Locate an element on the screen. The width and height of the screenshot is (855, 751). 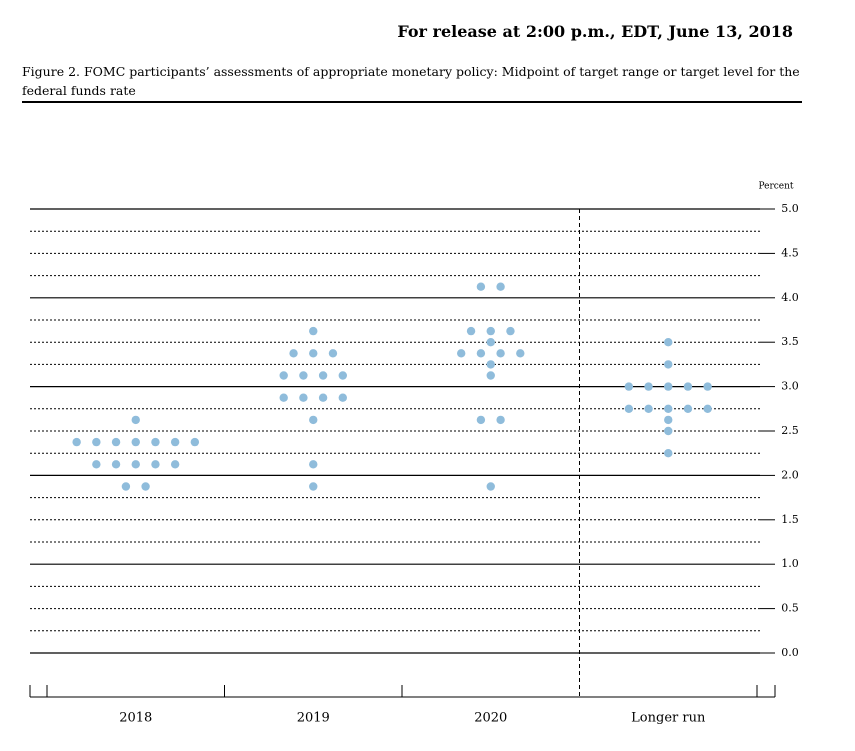
y-tick-label: 4.0 is located at coordinates (790, 297).